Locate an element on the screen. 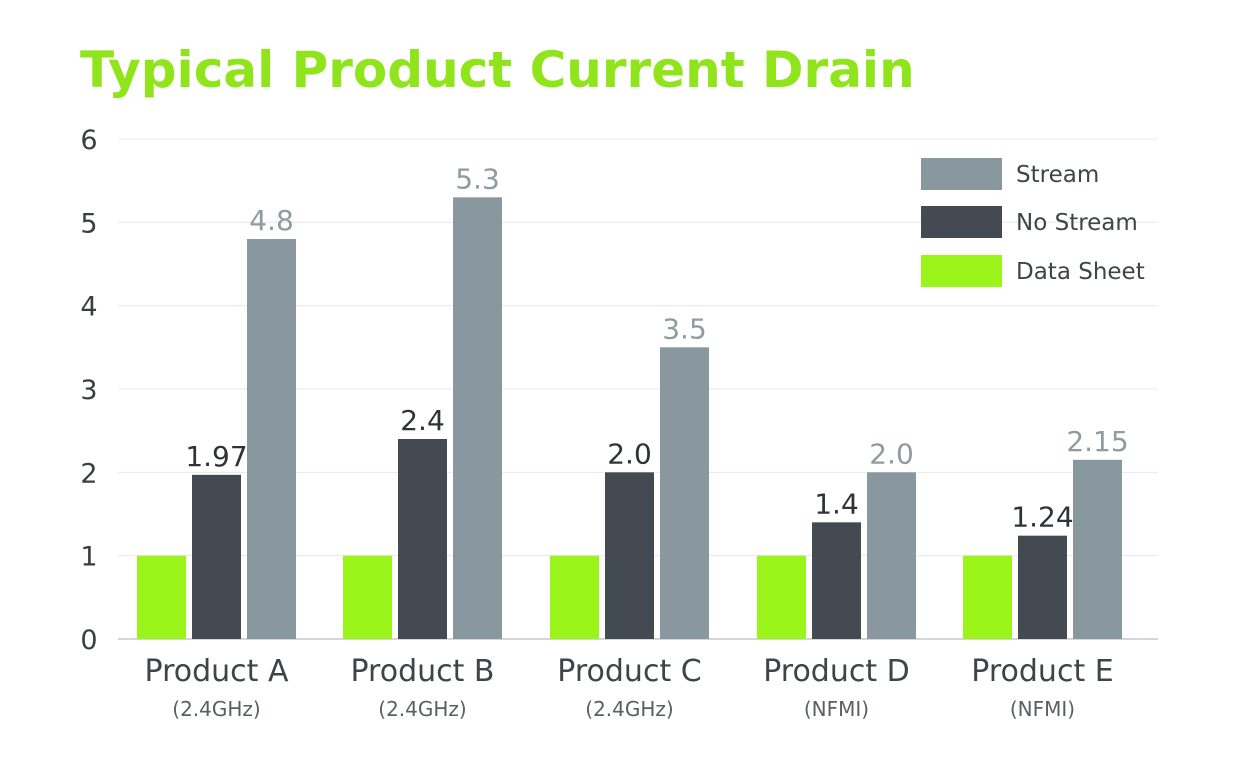 Image resolution: width=1250 pixels, height=766 pixels. x-category-label: Product D is located at coordinates (836, 671).